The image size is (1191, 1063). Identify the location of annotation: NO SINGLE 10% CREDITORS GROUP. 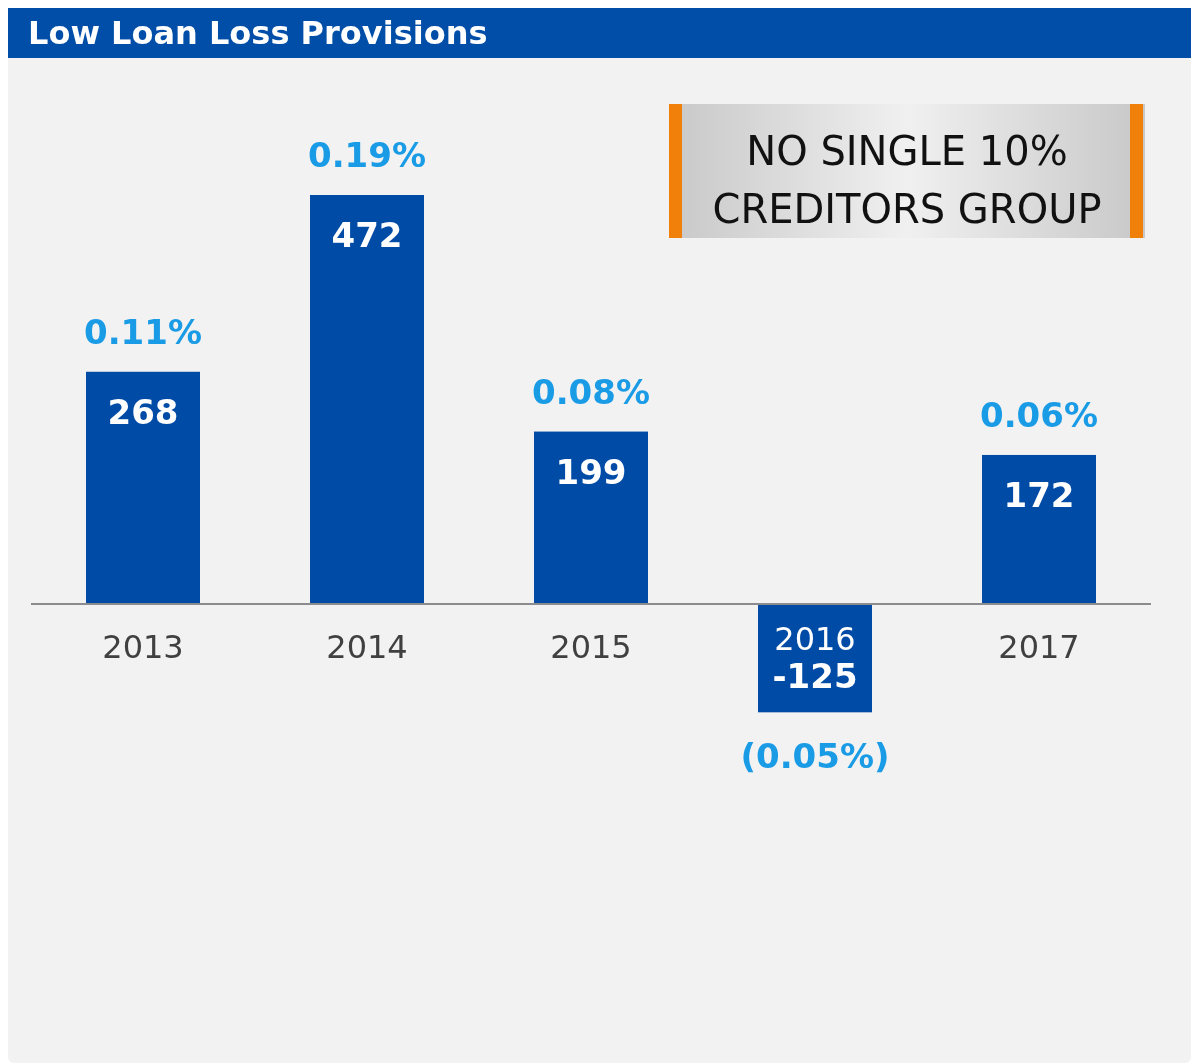
(907, 180).